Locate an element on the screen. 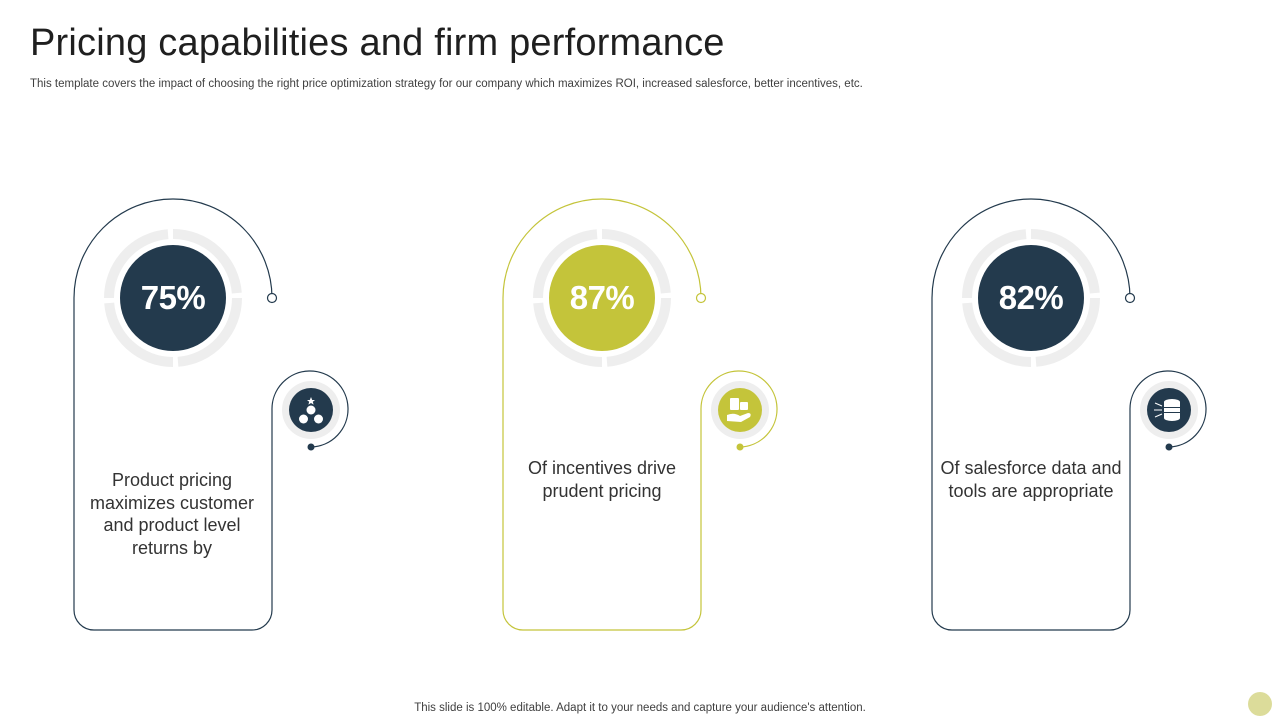 This screenshot has width=1280, height=720. card-2-percent: 87% is located at coordinates (602, 297).